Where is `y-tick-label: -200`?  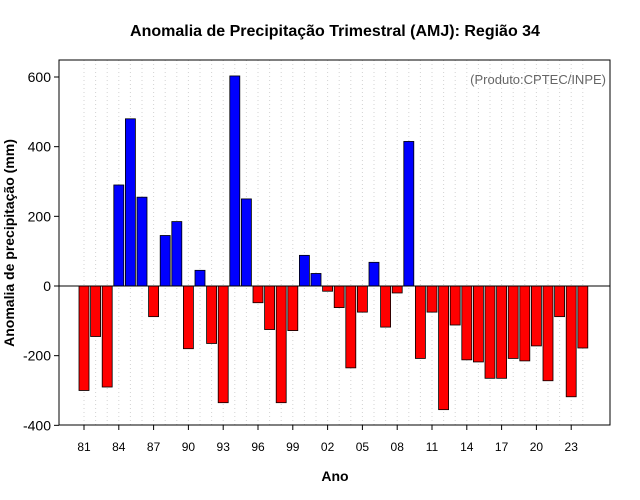
y-tick-label: -200 is located at coordinates (37, 356).